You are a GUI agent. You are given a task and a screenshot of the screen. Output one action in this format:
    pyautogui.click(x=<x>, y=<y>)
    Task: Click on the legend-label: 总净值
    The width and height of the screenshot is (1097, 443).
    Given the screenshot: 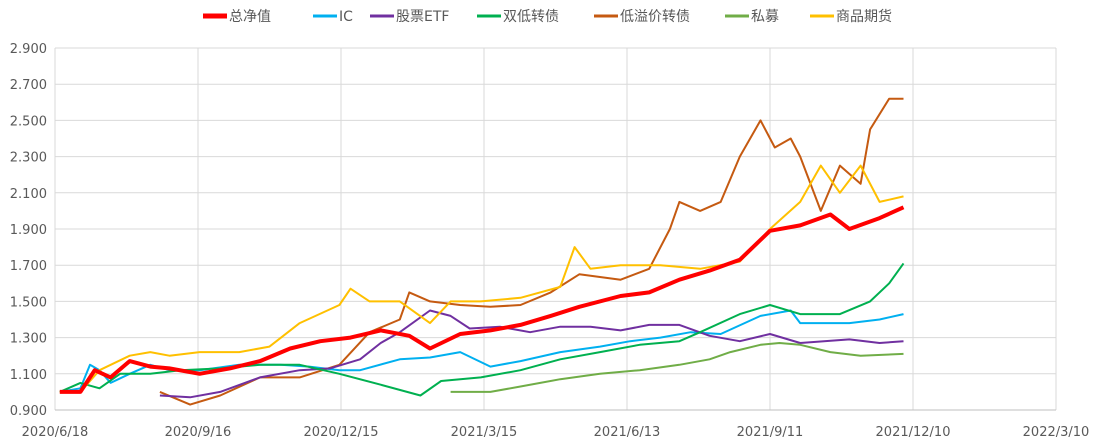 What is the action you would take?
    pyautogui.click(x=250, y=17)
    